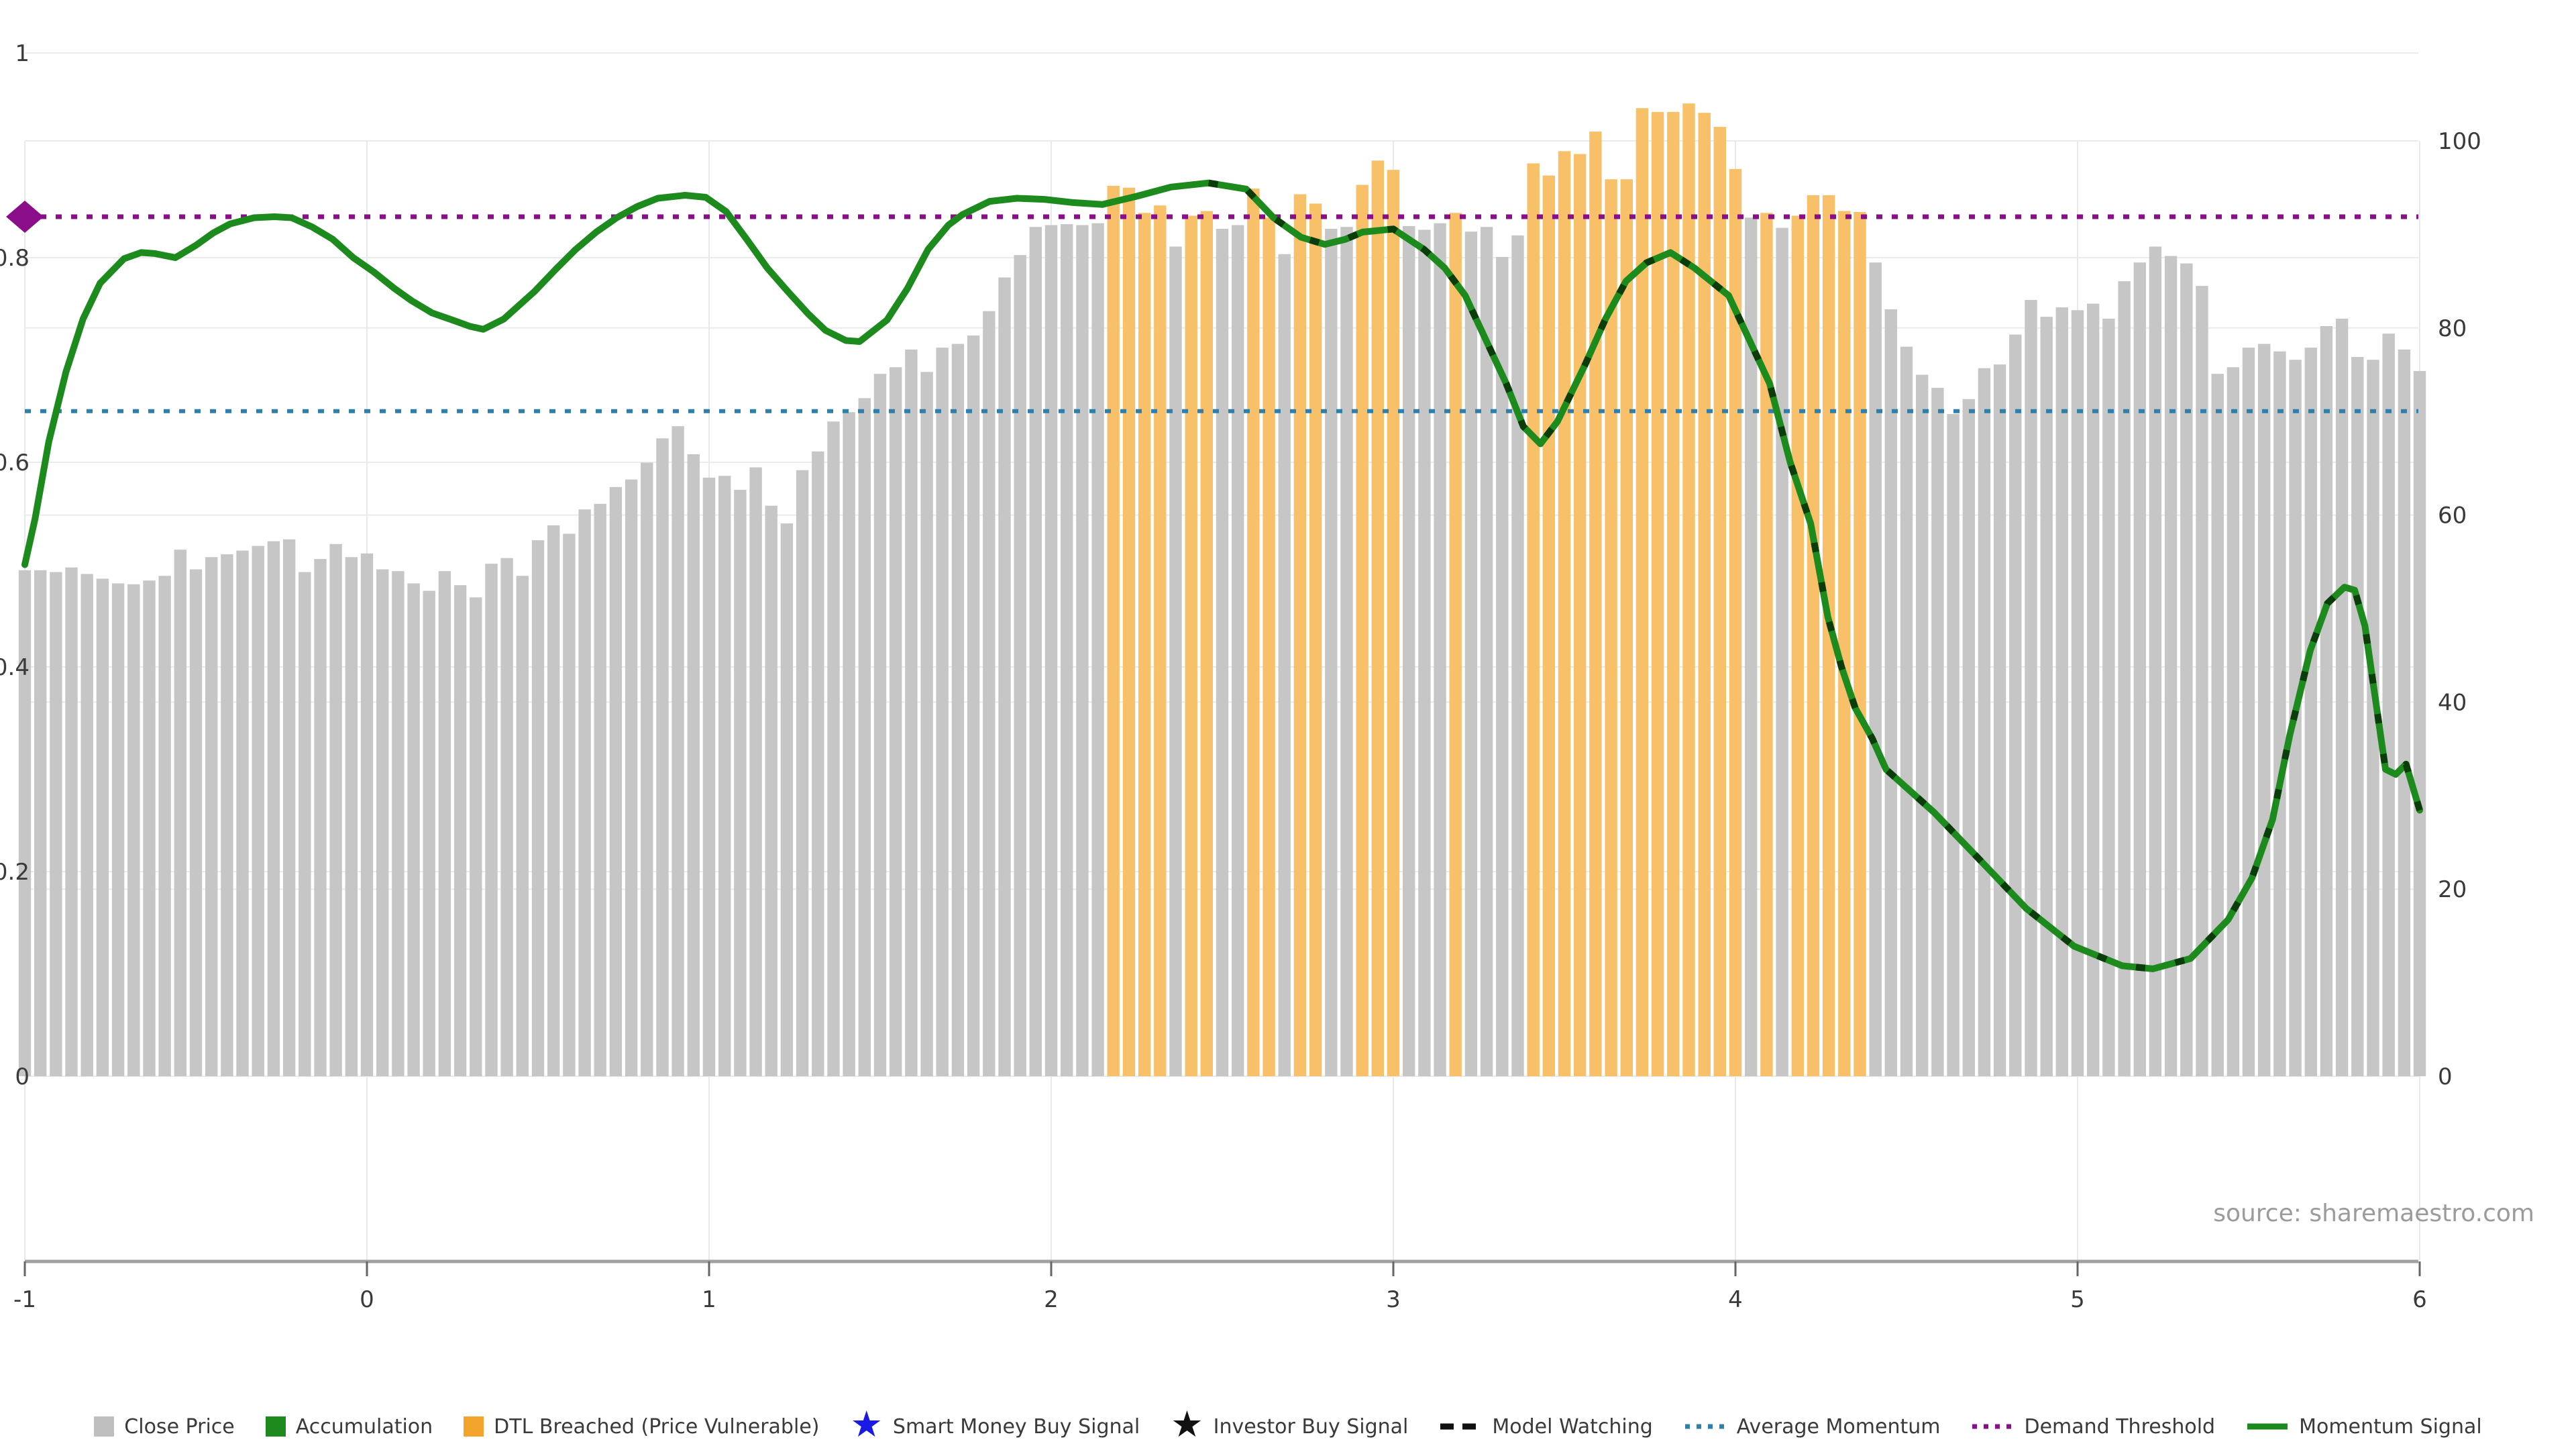 The image size is (2576, 1452). What do you see at coordinates (164, 1427) in the screenshot?
I see `legend-item-close-price: Close Price` at bounding box center [164, 1427].